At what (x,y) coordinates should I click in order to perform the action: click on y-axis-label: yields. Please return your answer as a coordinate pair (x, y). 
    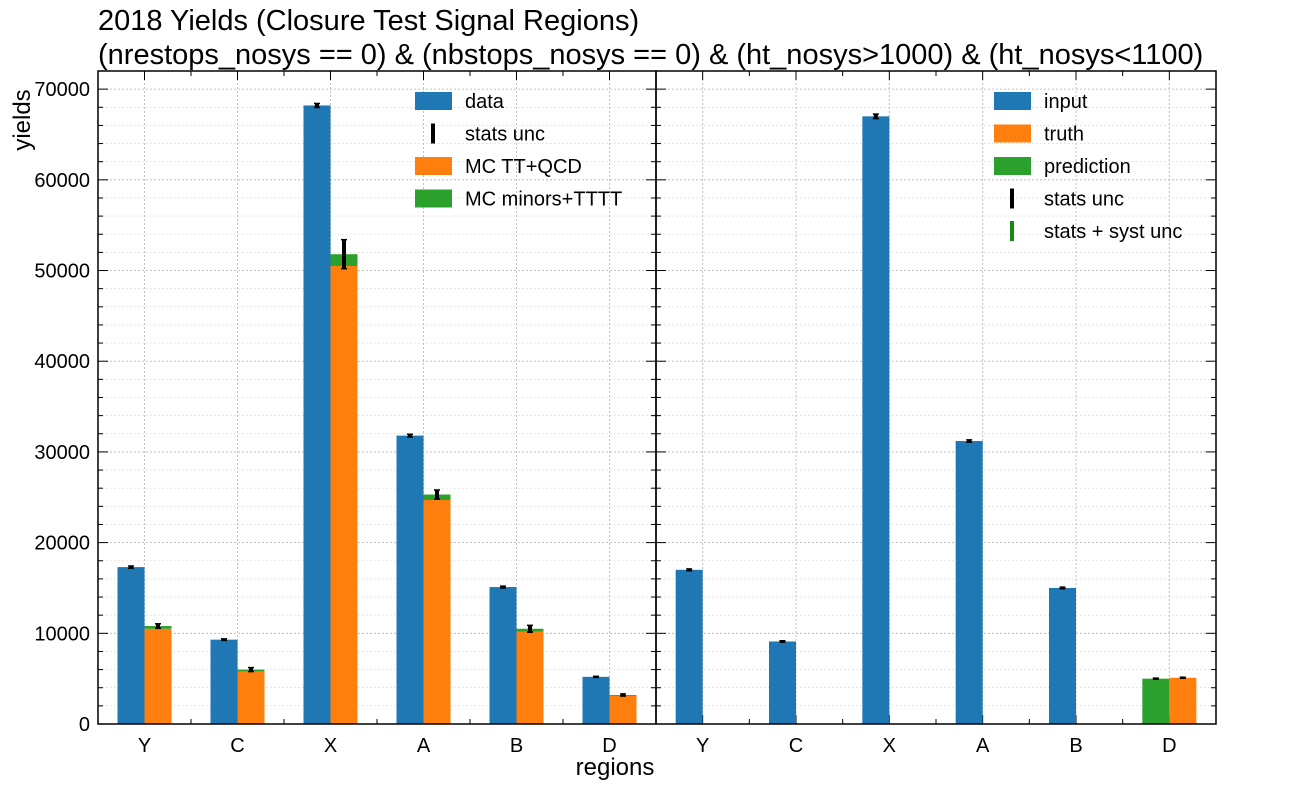
    Looking at the image, I should click on (22, 119).